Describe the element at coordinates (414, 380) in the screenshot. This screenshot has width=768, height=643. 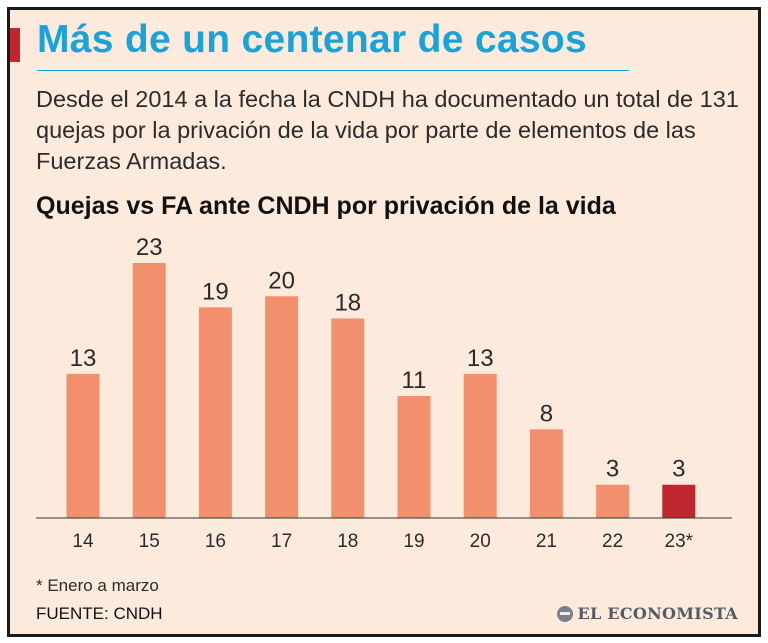
I see `data-label-19: 11` at that location.